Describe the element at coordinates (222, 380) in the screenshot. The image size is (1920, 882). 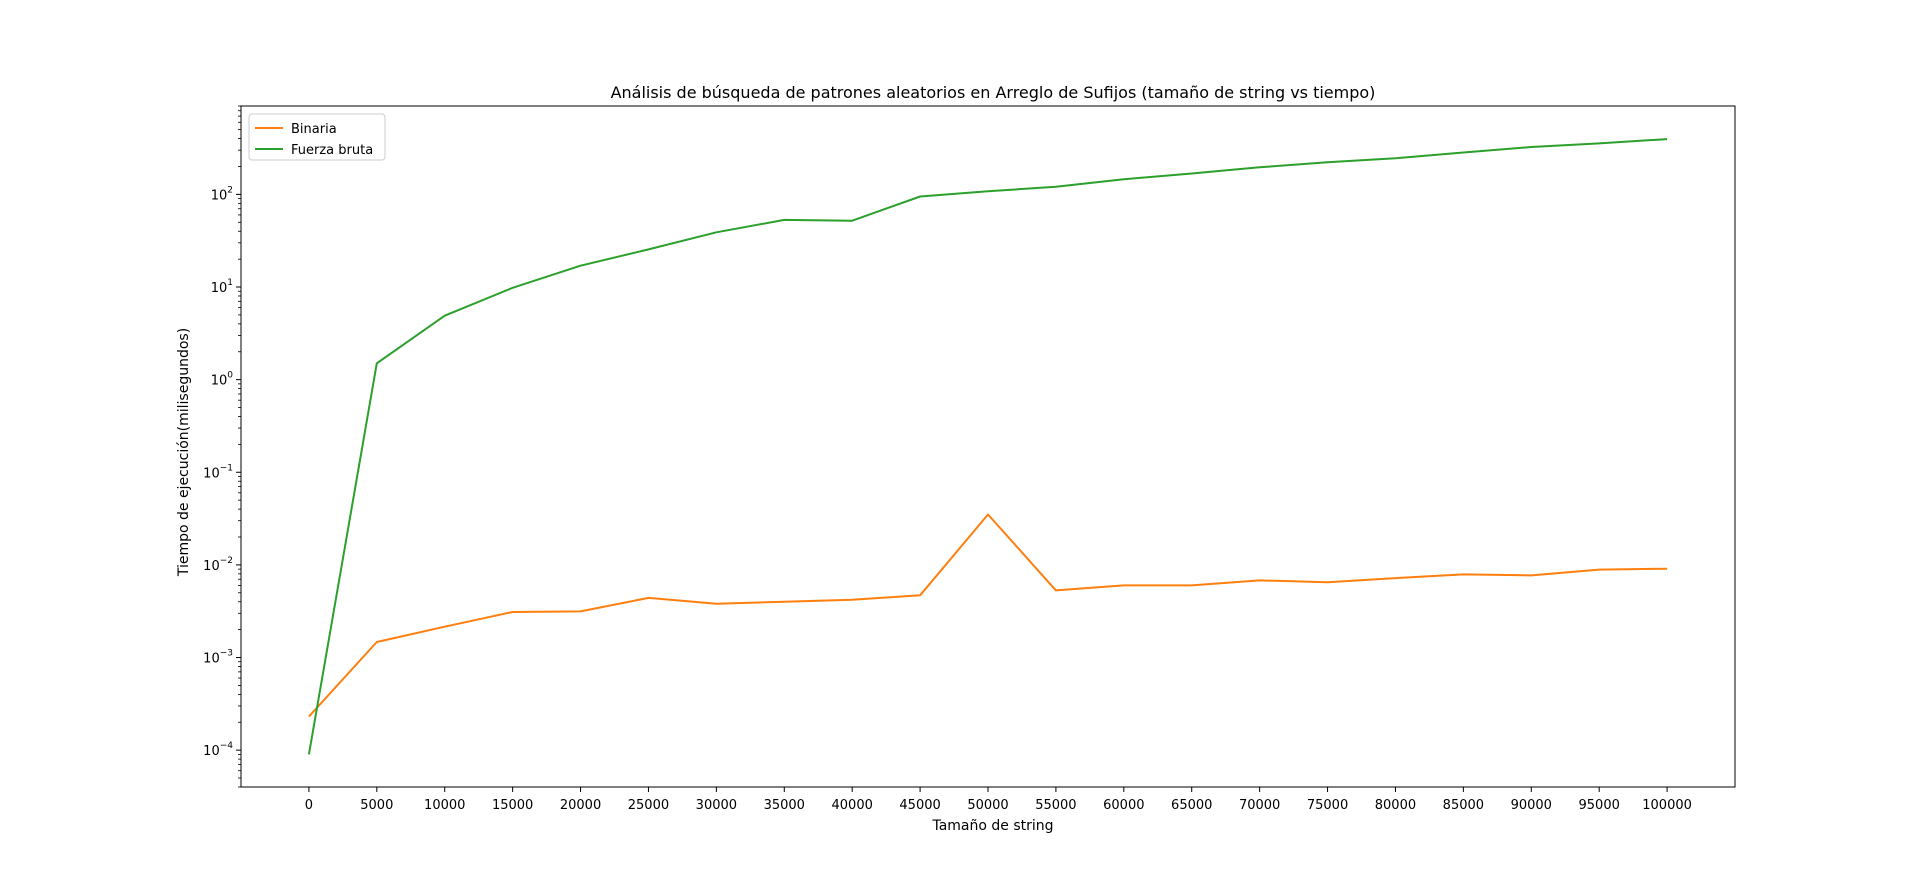
I see `y-tick-label: 10⁰` at that location.